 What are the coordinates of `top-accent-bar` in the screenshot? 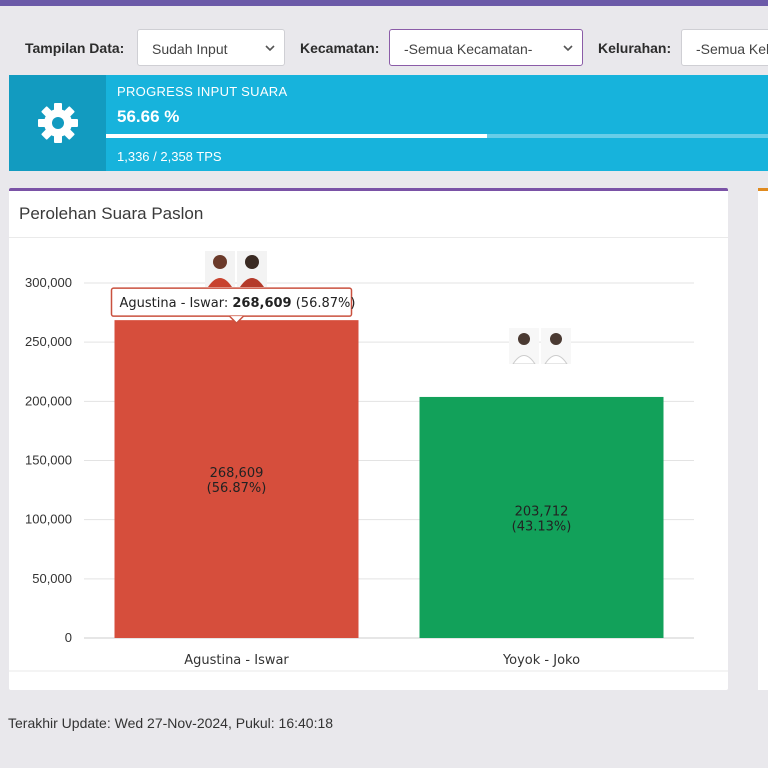 It's located at (384, 3).